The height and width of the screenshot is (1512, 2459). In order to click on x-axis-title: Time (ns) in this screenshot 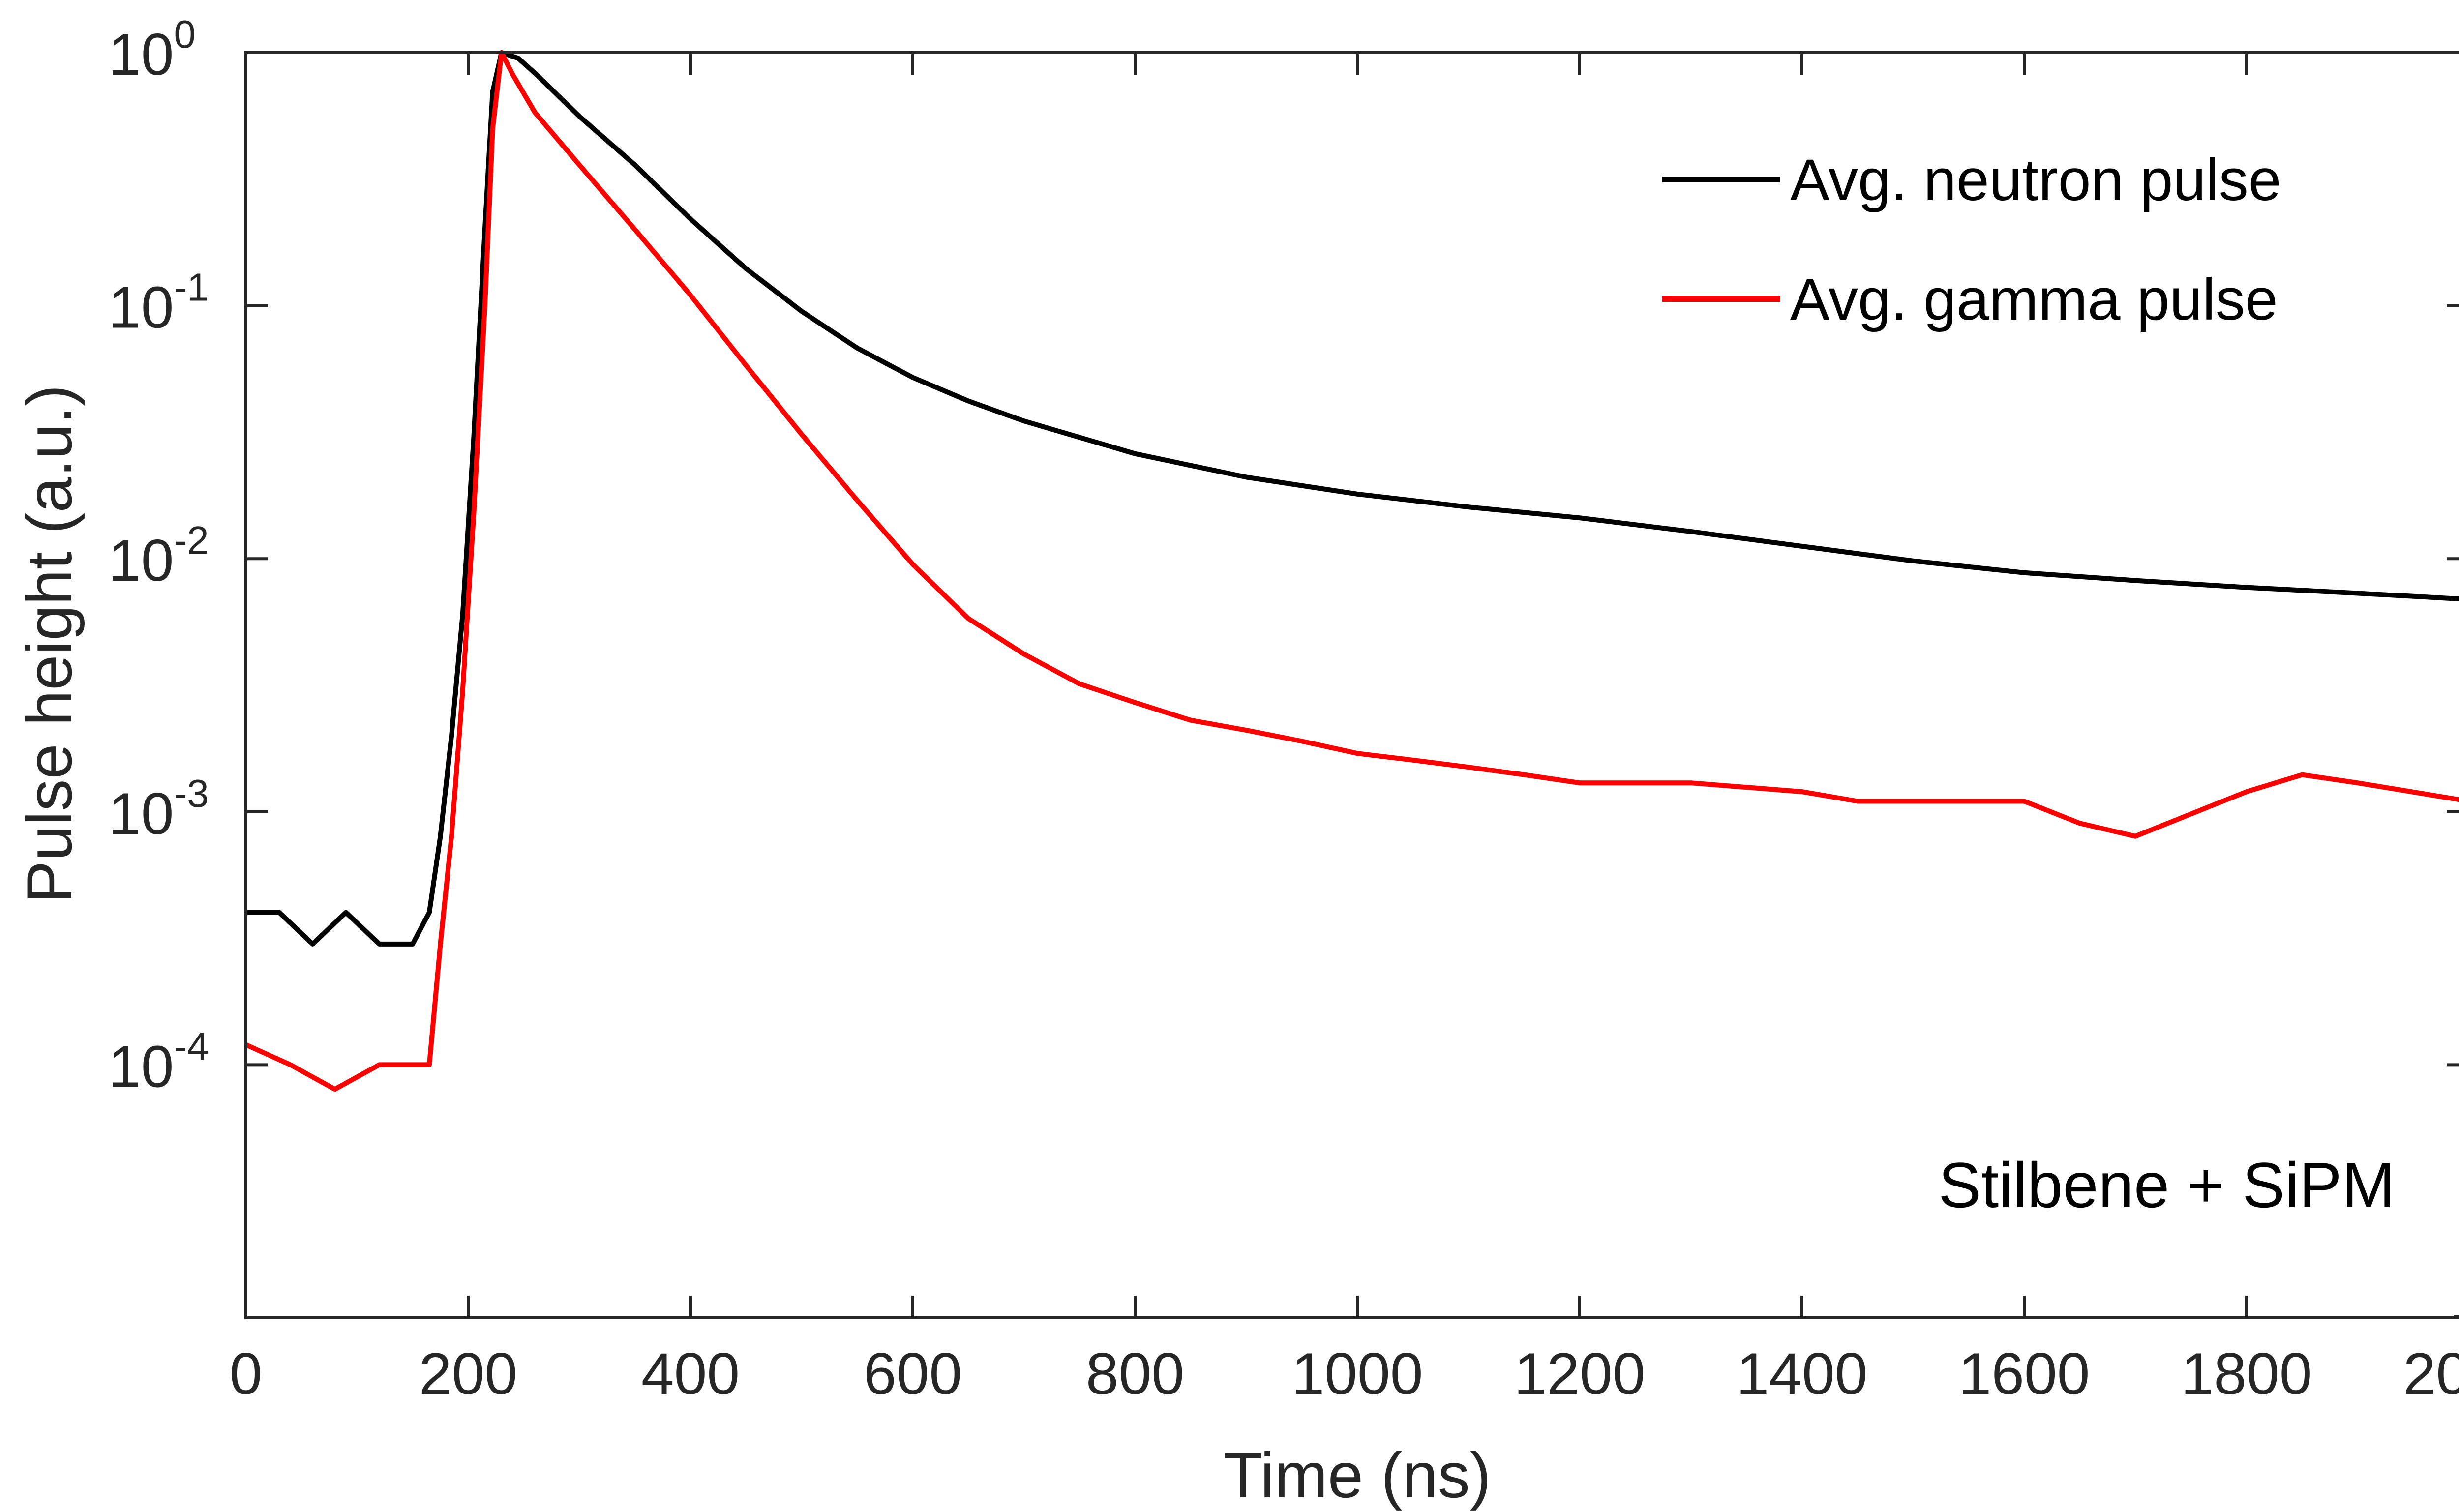, I will do `click(1357, 1475)`.